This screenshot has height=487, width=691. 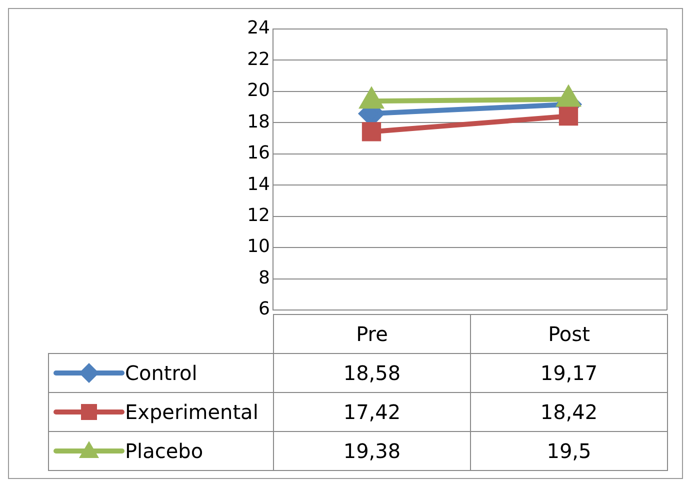 I want to click on x-tick-label: Pre, so click(x=372, y=334).